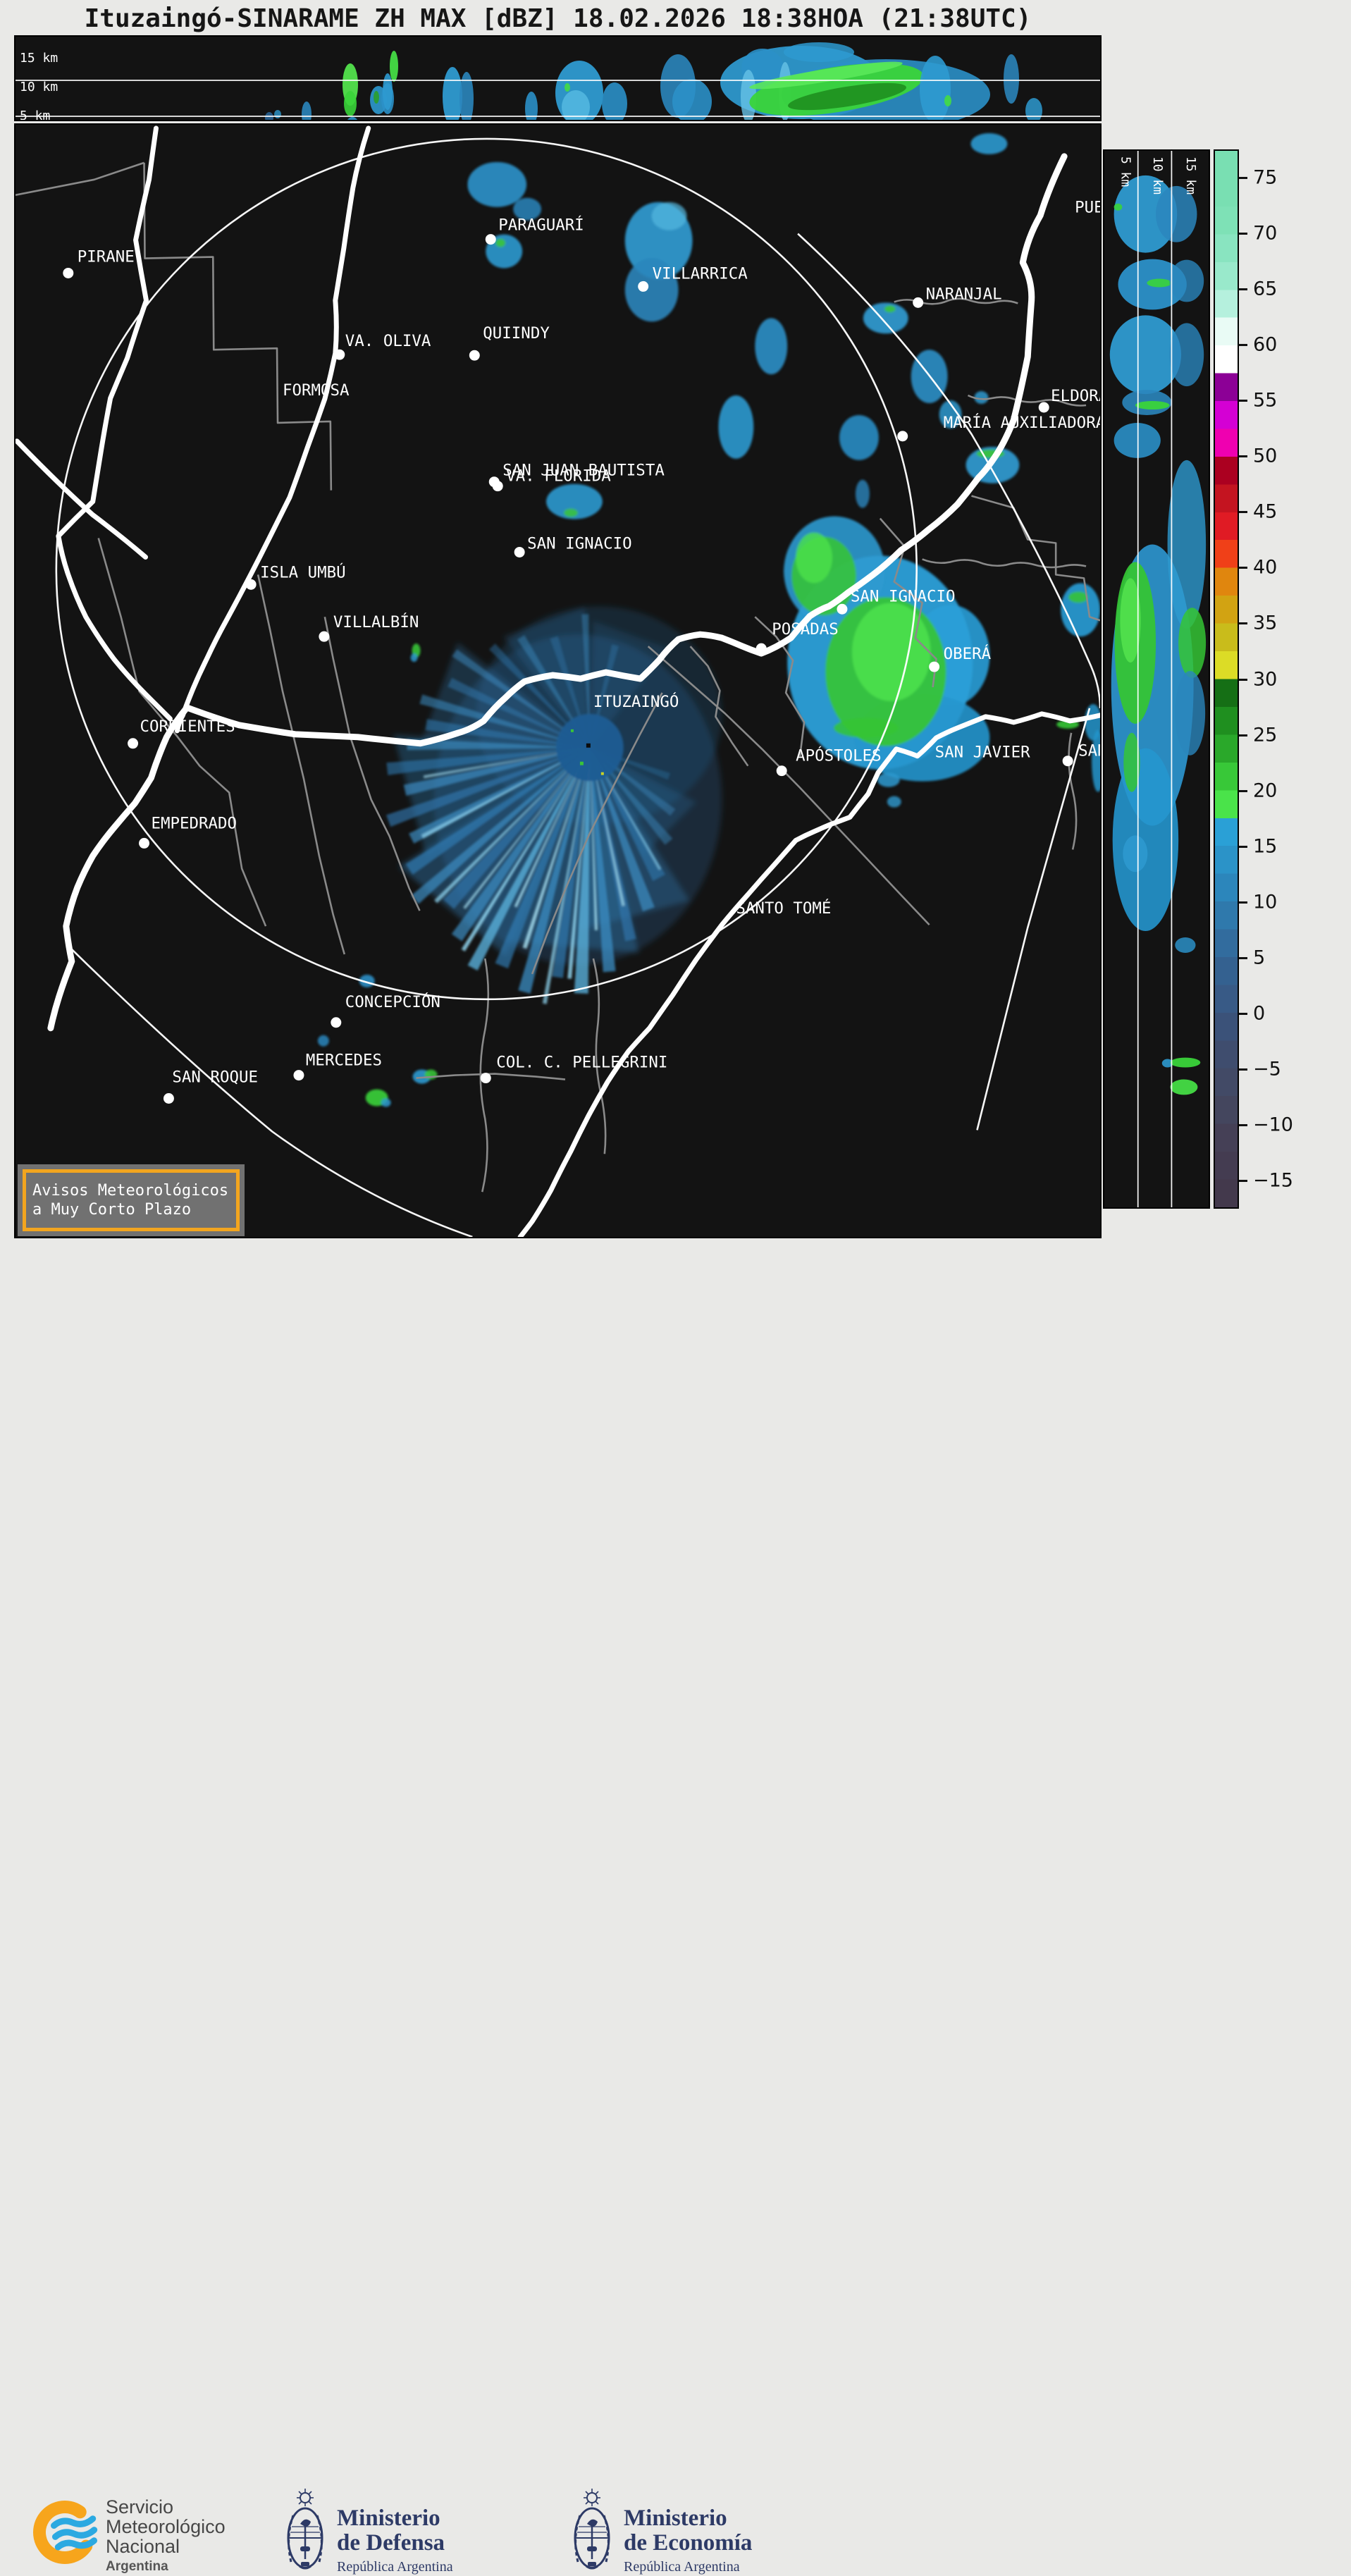 This screenshot has width=1351, height=2576. What do you see at coordinates (516, 334) in the screenshot?
I see `city-label: QUIINDY` at bounding box center [516, 334].